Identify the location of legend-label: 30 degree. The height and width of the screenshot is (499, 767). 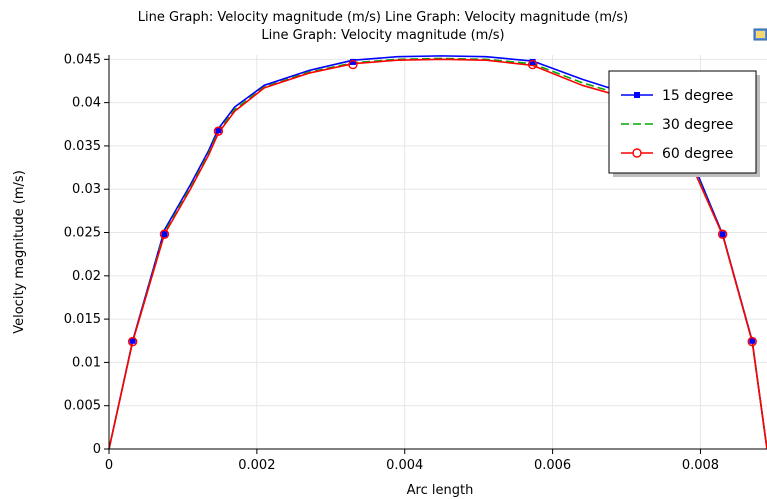
(697, 125).